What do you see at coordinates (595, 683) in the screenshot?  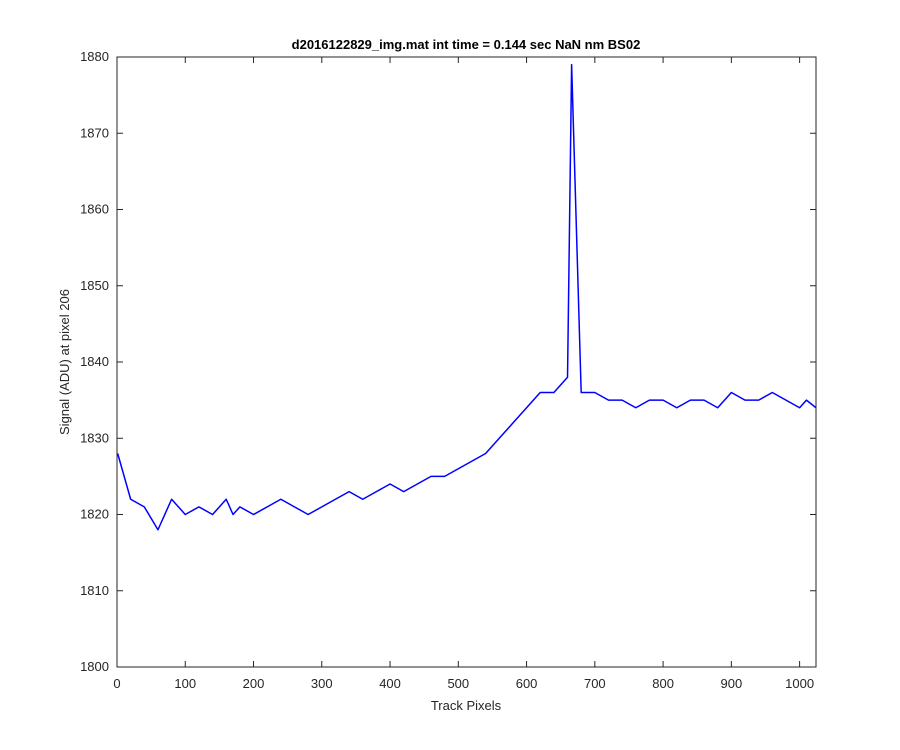 I see `x-tick-label: 700` at bounding box center [595, 683].